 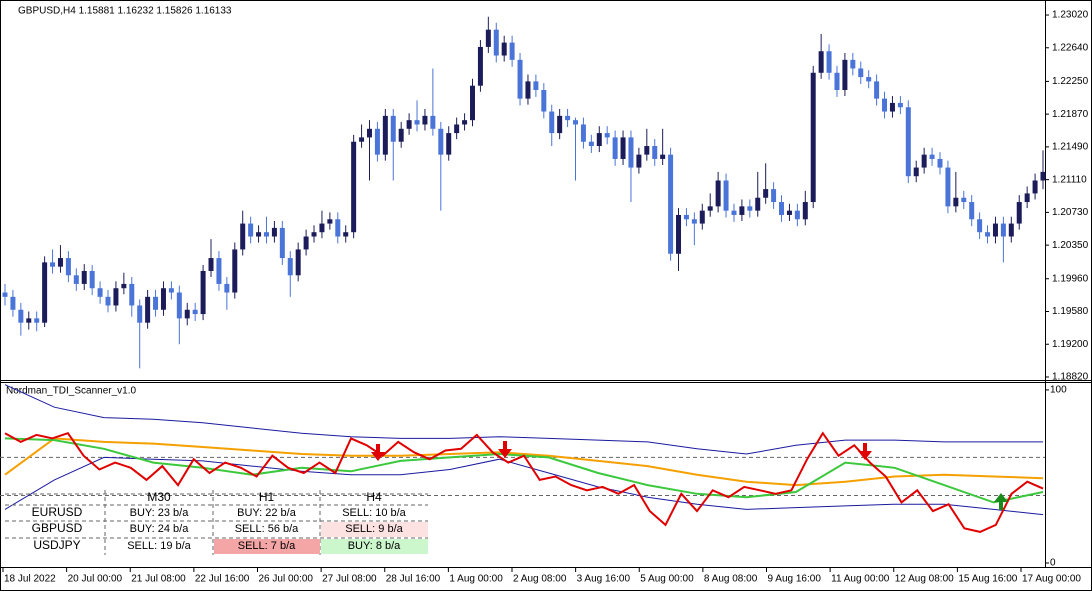 What do you see at coordinates (286, 579) in the screenshot?
I see `x-tick-label: 26 Jul 00:00` at bounding box center [286, 579].